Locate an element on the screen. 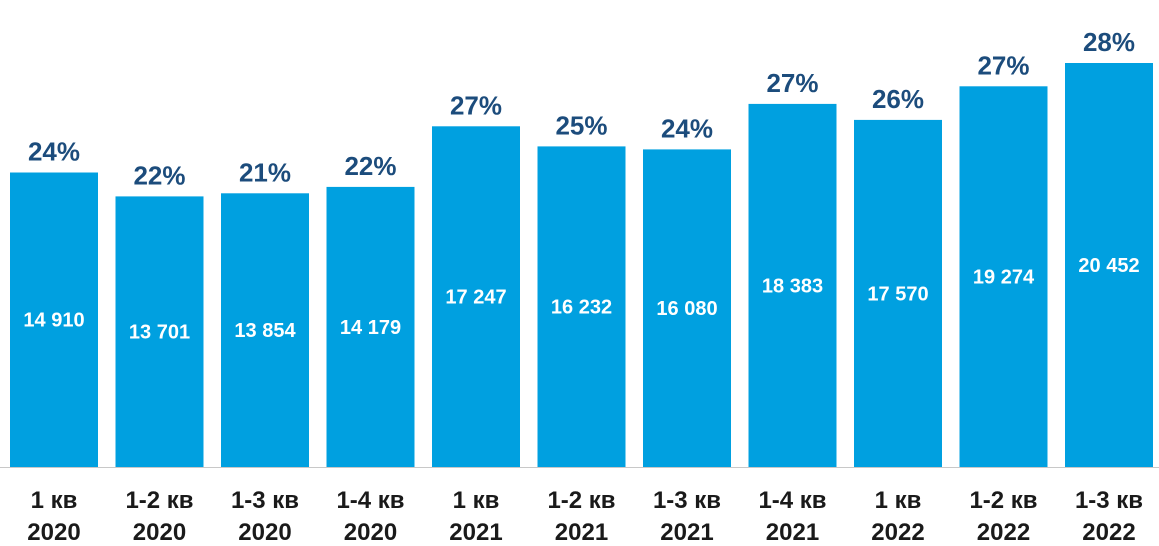 Image resolution: width=1159 pixels, height=546 pixels. bar-value-label: 14 179 is located at coordinates (370, 328).